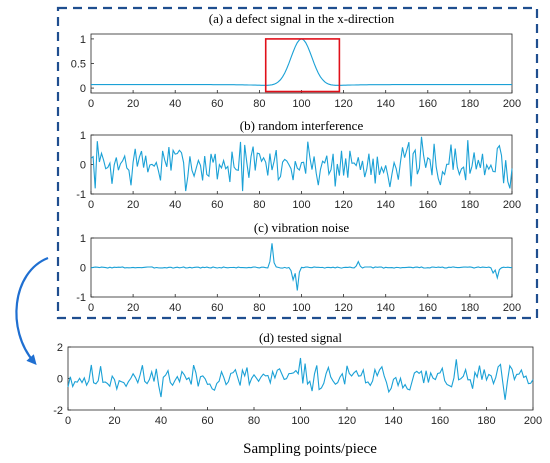 Image resolution: width=550 pixels, height=463 pixels. I want to click on y-tick-label: 2, so click(60, 348).